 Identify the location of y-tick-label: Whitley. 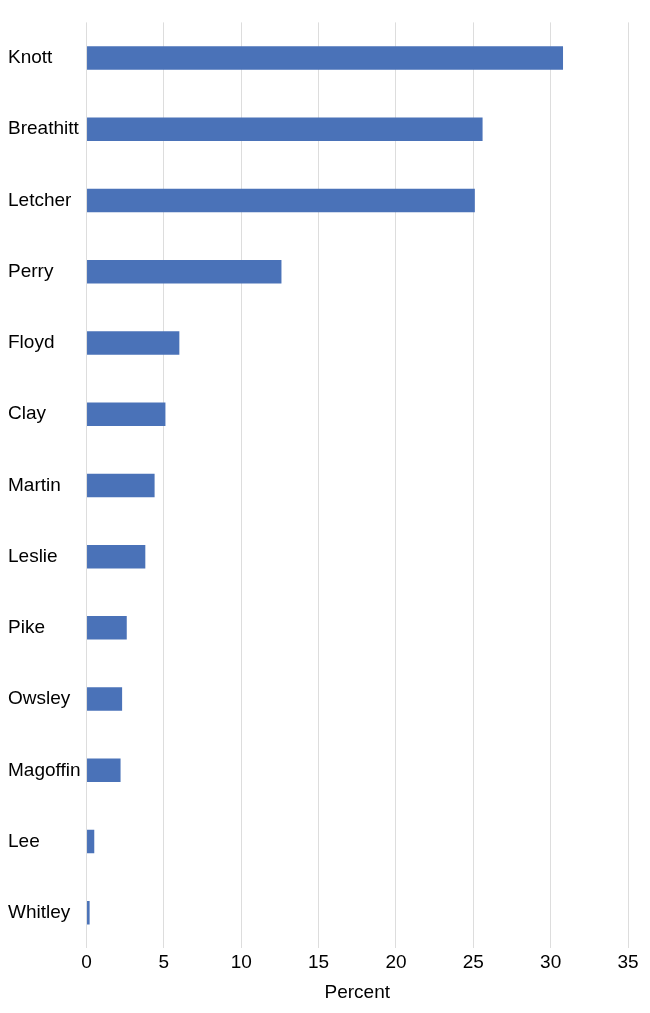
(39, 912).